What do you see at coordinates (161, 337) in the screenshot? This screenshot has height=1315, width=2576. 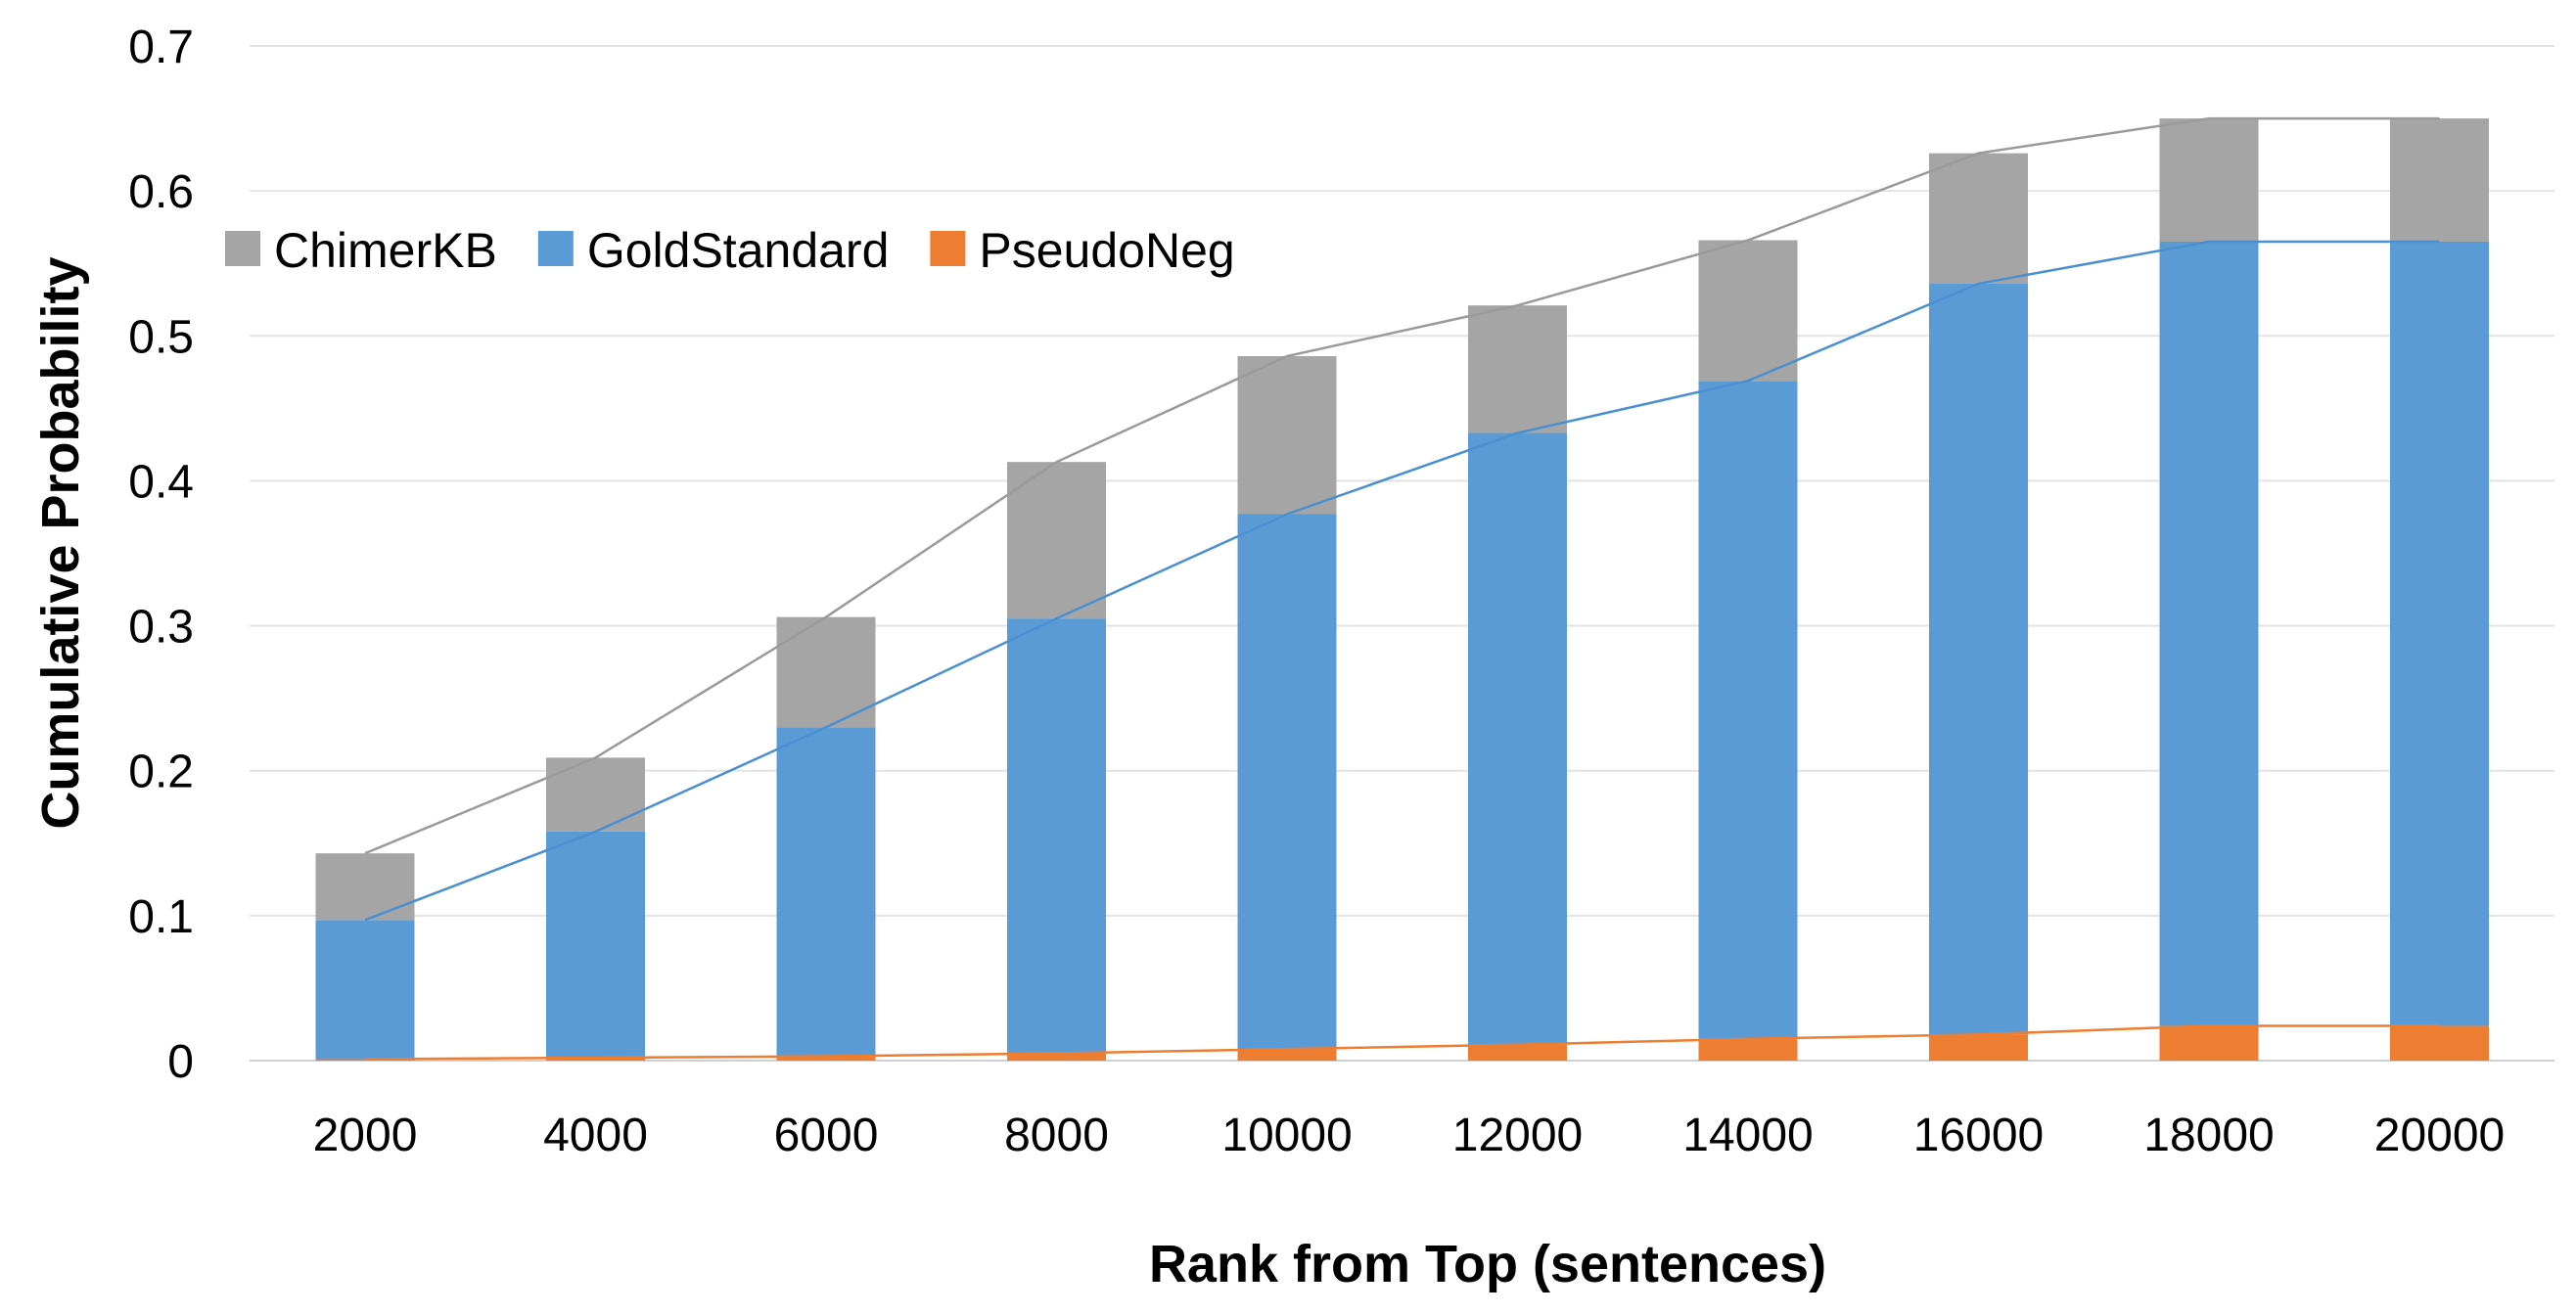 I see `y-tick-label: 0.5` at bounding box center [161, 337].